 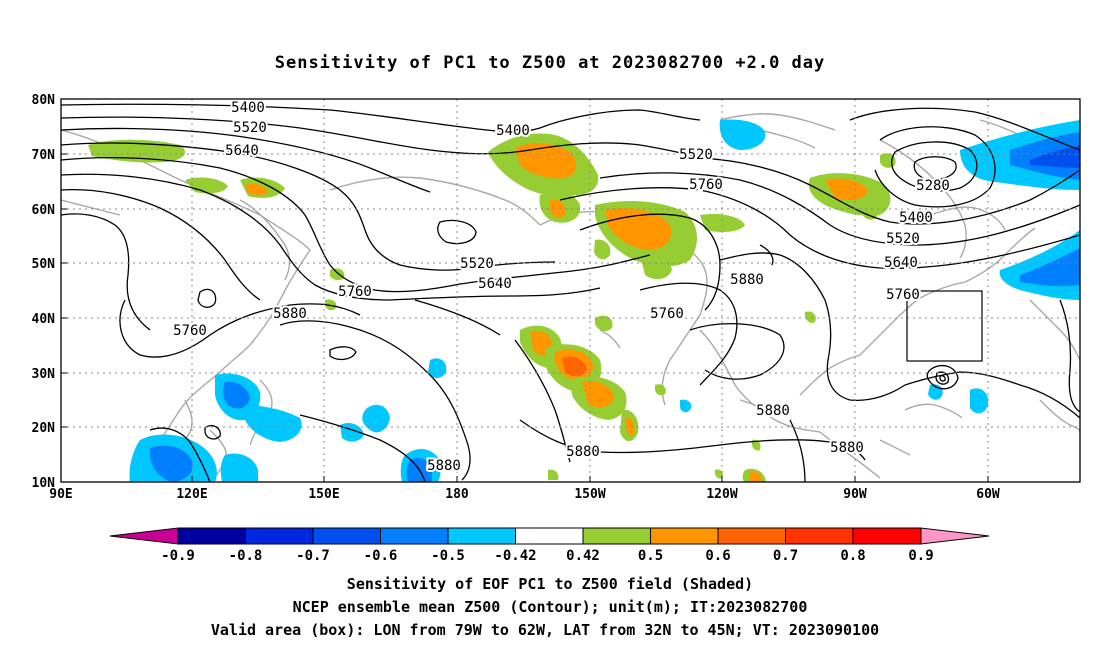 I want to click on colorbar-bins, so click(x=549, y=536).